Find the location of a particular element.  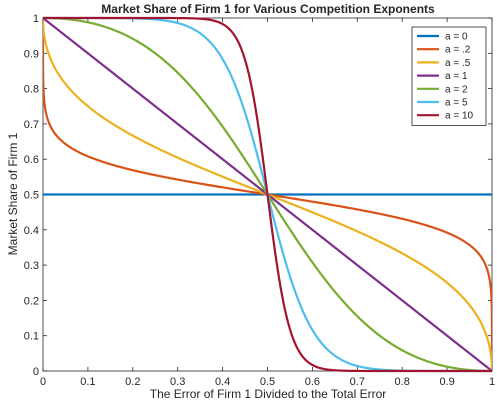

x-tick-label: 0.3 is located at coordinates (177, 382).